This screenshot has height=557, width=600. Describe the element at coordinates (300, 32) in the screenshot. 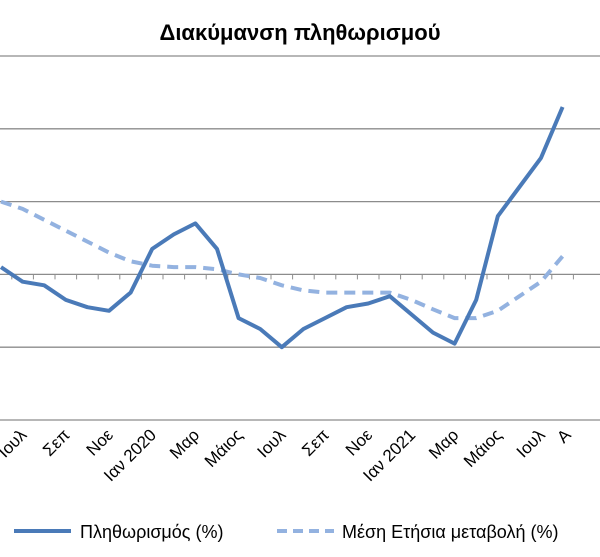

I see `chart-title: Διακύμανση πληθωρισμού` at that location.